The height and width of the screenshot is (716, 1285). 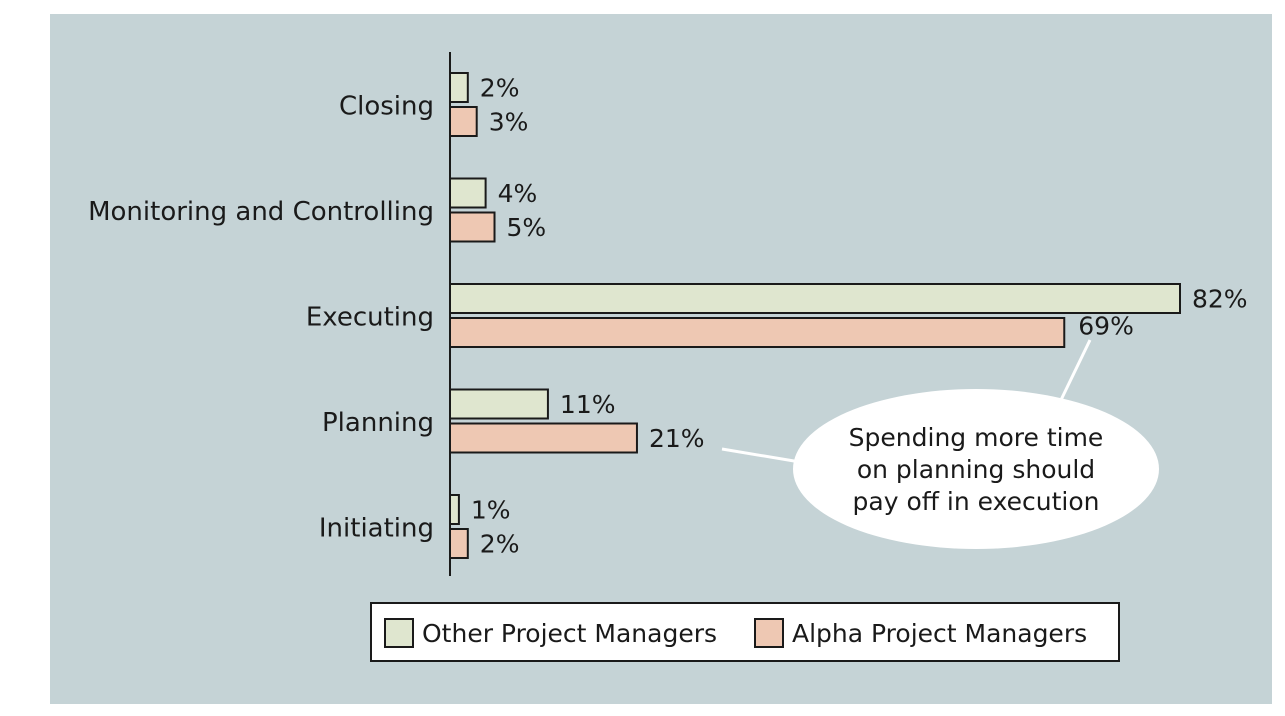 I want to click on value-label-monitoring-and-controlling-other: 4%, so click(x=518, y=193).